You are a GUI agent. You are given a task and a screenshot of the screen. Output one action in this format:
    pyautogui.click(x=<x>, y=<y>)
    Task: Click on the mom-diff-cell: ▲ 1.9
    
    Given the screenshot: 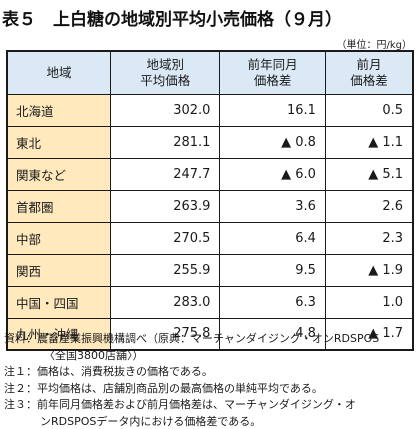 What is the action you would take?
    pyautogui.click(x=369, y=270)
    